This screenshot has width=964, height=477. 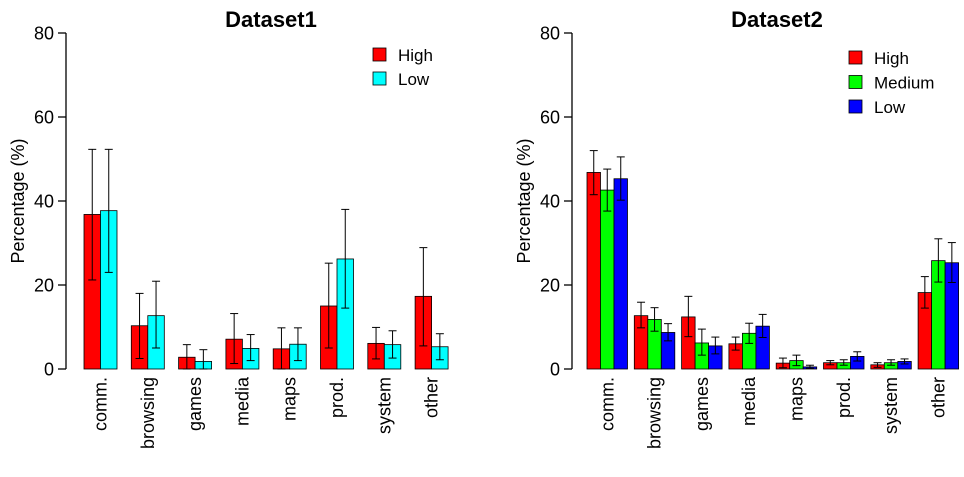 What do you see at coordinates (607, 279) in the screenshot?
I see `bar-medium` at bounding box center [607, 279].